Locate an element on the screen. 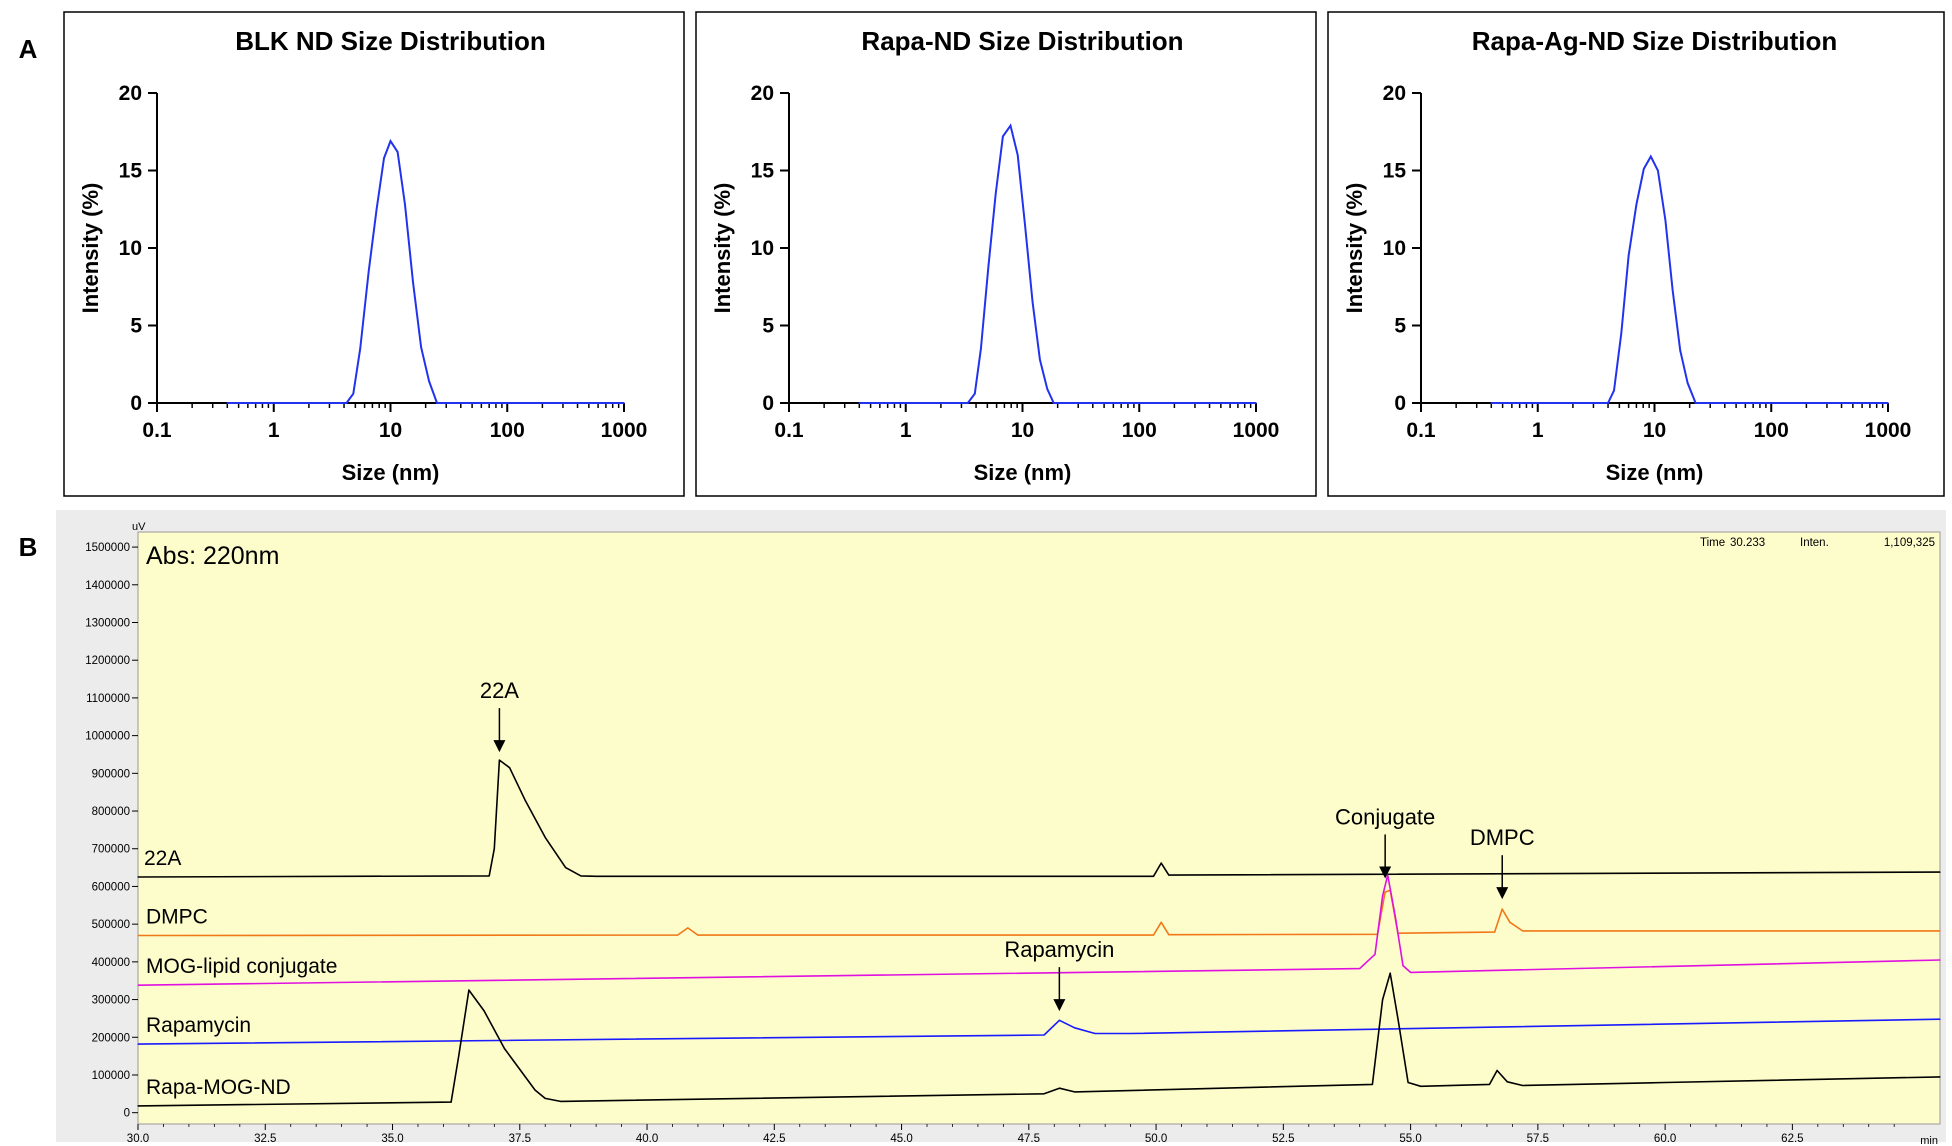  x-tick-label: 32.5 is located at coordinates (265, 1139).